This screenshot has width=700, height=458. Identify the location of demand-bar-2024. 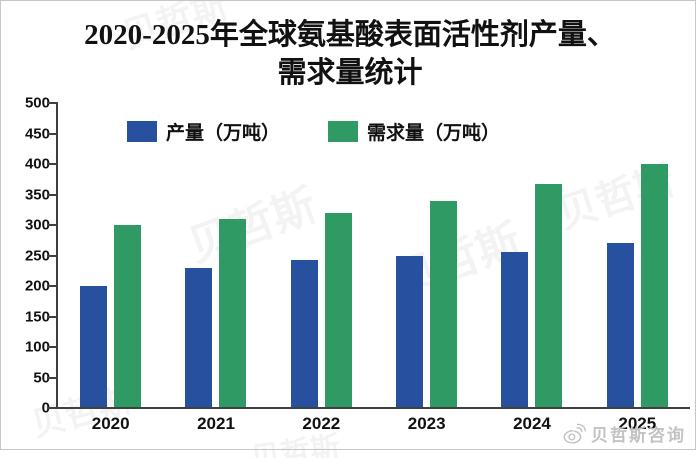
(549, 295).